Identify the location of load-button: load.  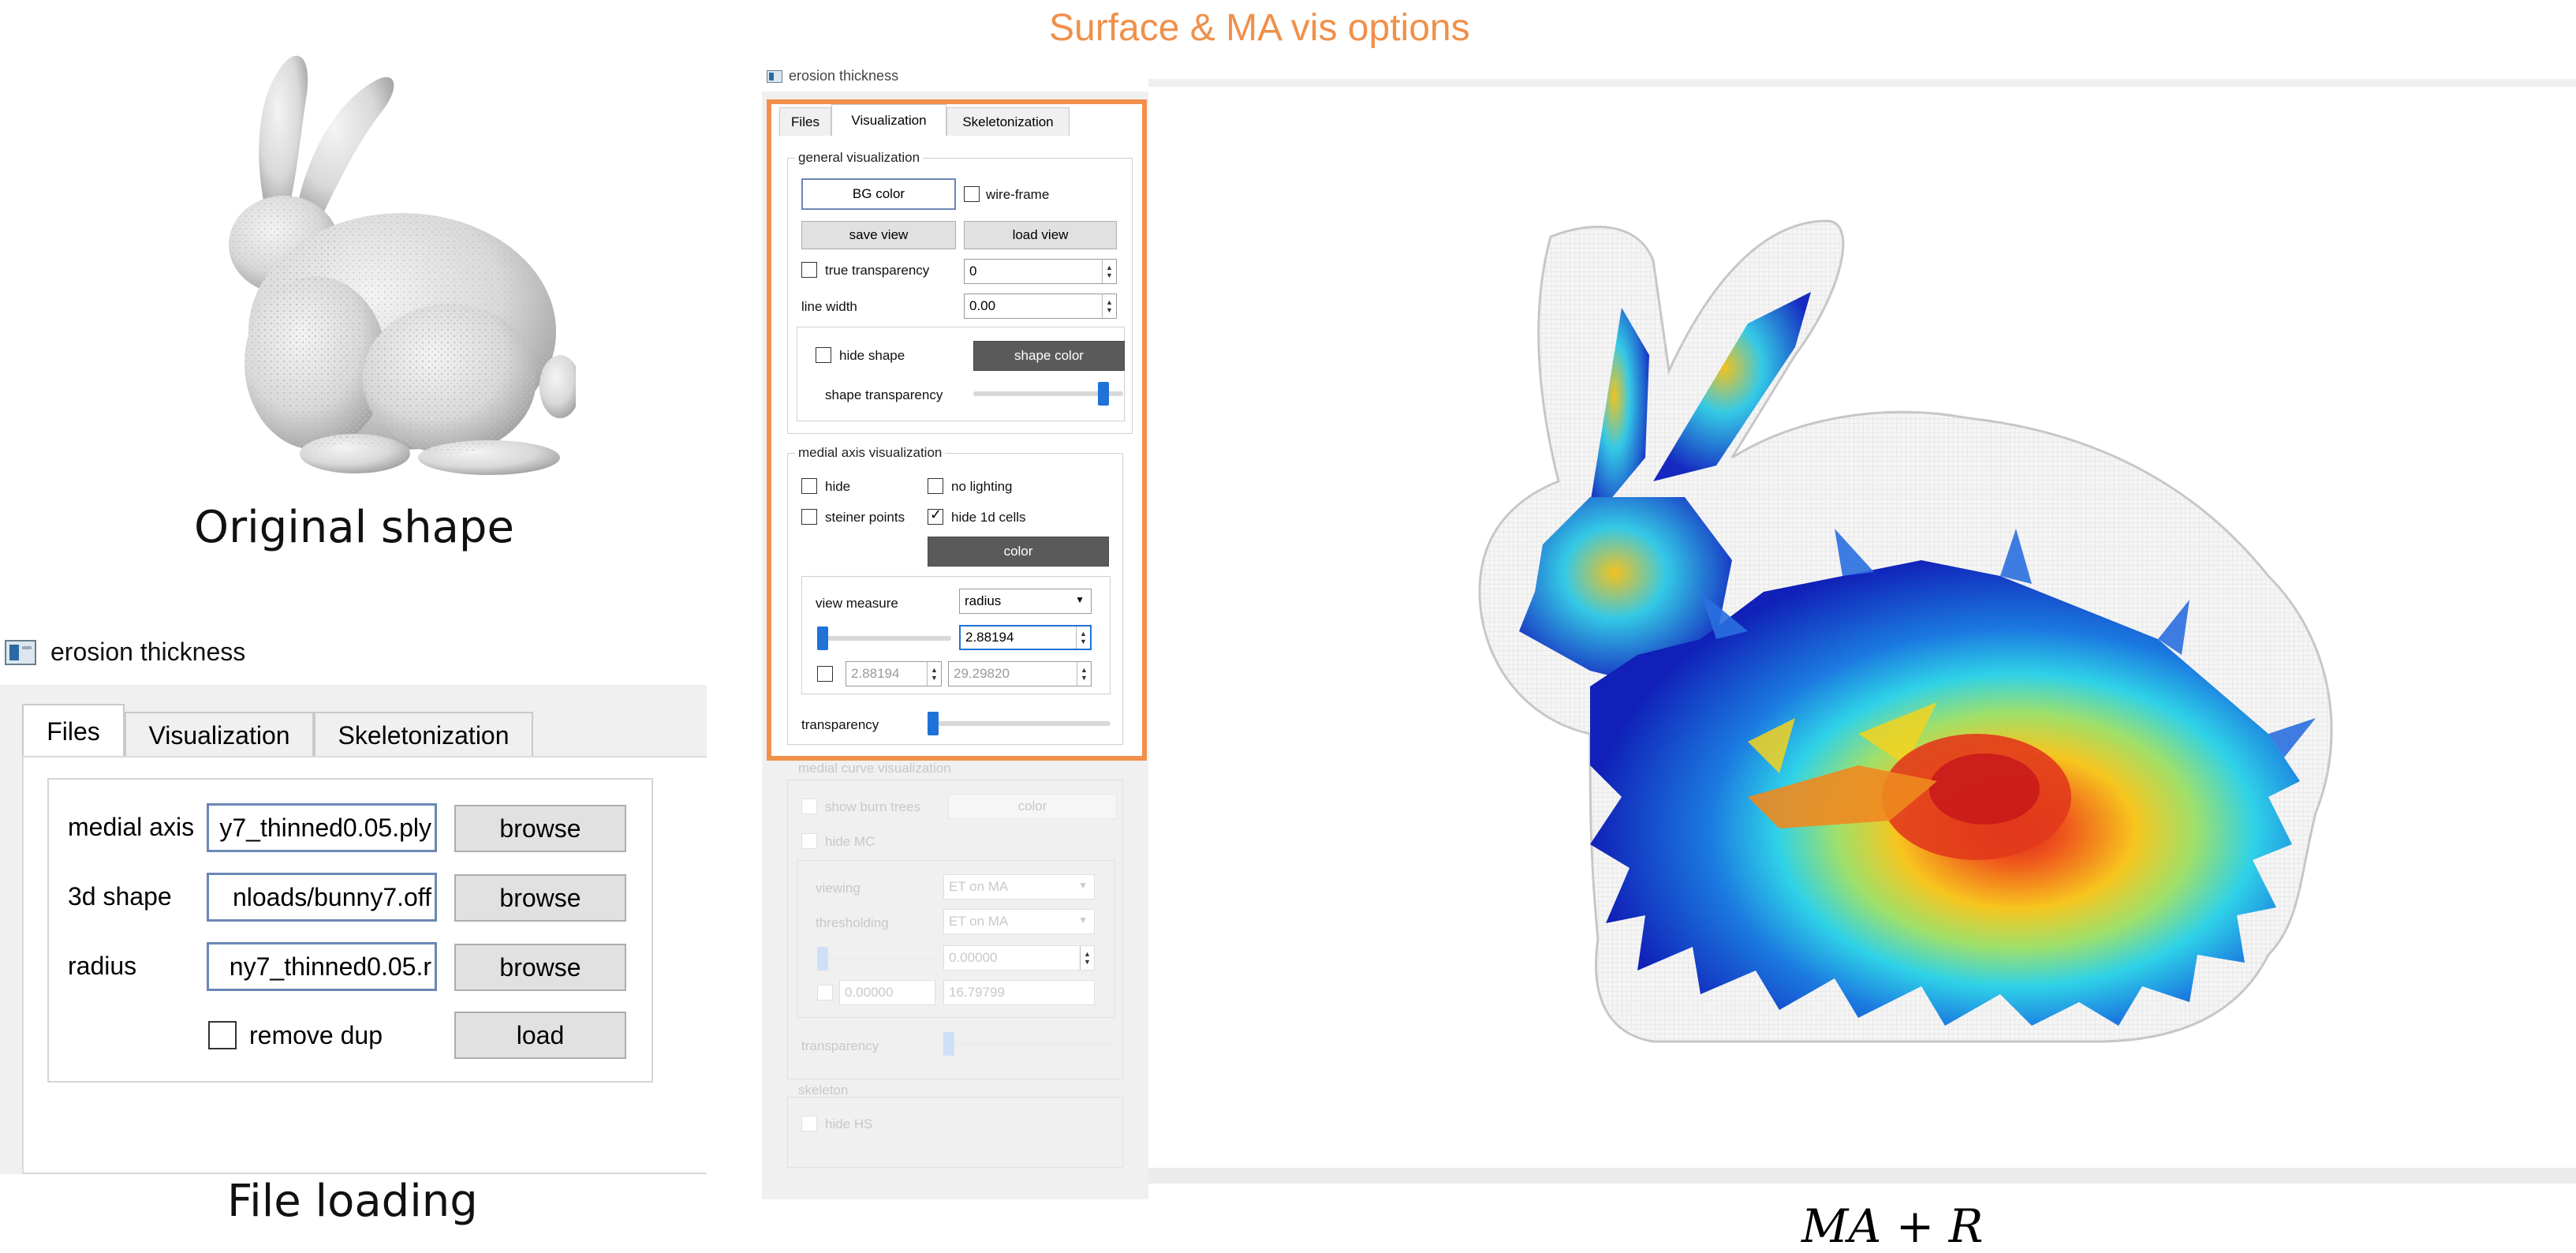
(540, 1035).